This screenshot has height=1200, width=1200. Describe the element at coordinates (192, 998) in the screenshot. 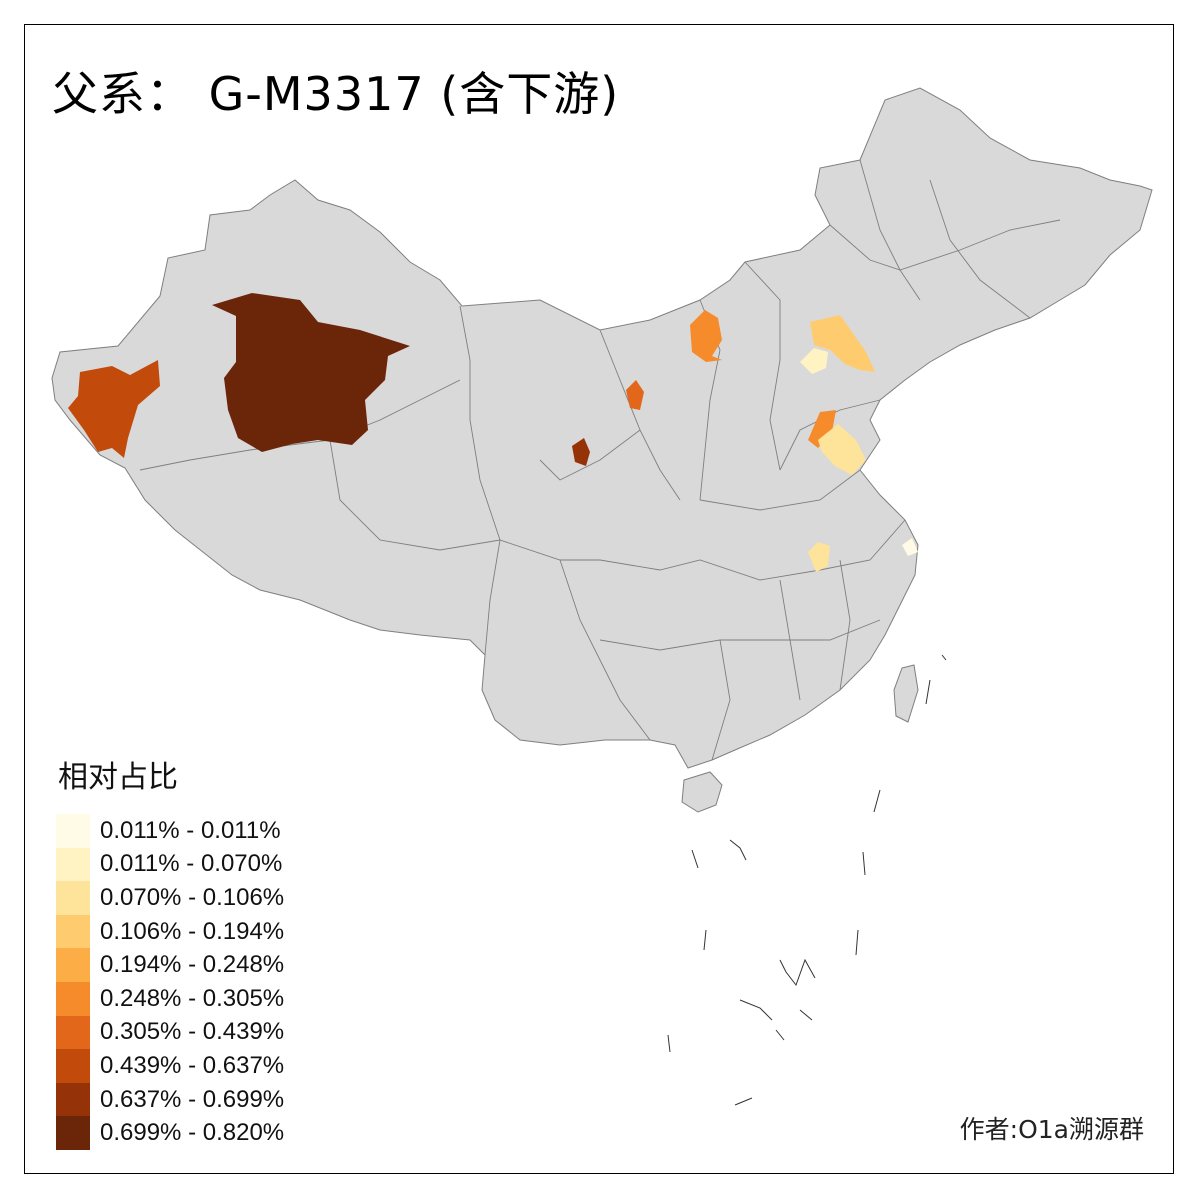

I see `legend-label: 0.248% - 0.305%` at that location.